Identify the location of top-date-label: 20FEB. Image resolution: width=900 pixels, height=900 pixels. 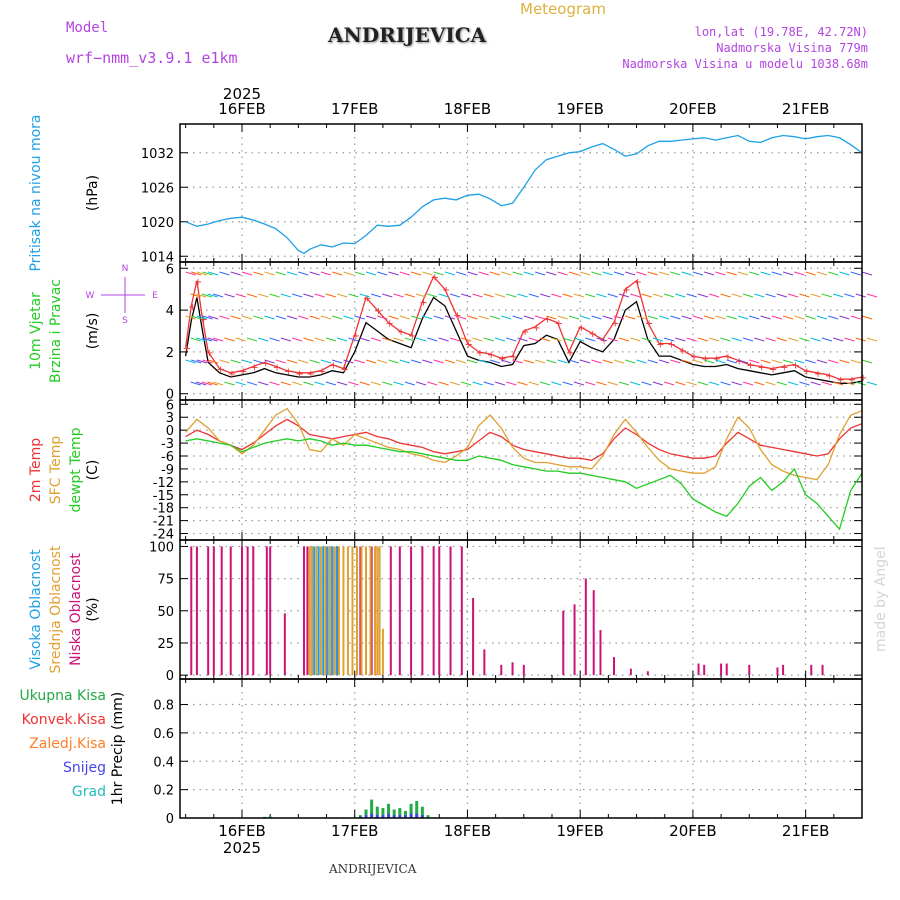
(692, 109).